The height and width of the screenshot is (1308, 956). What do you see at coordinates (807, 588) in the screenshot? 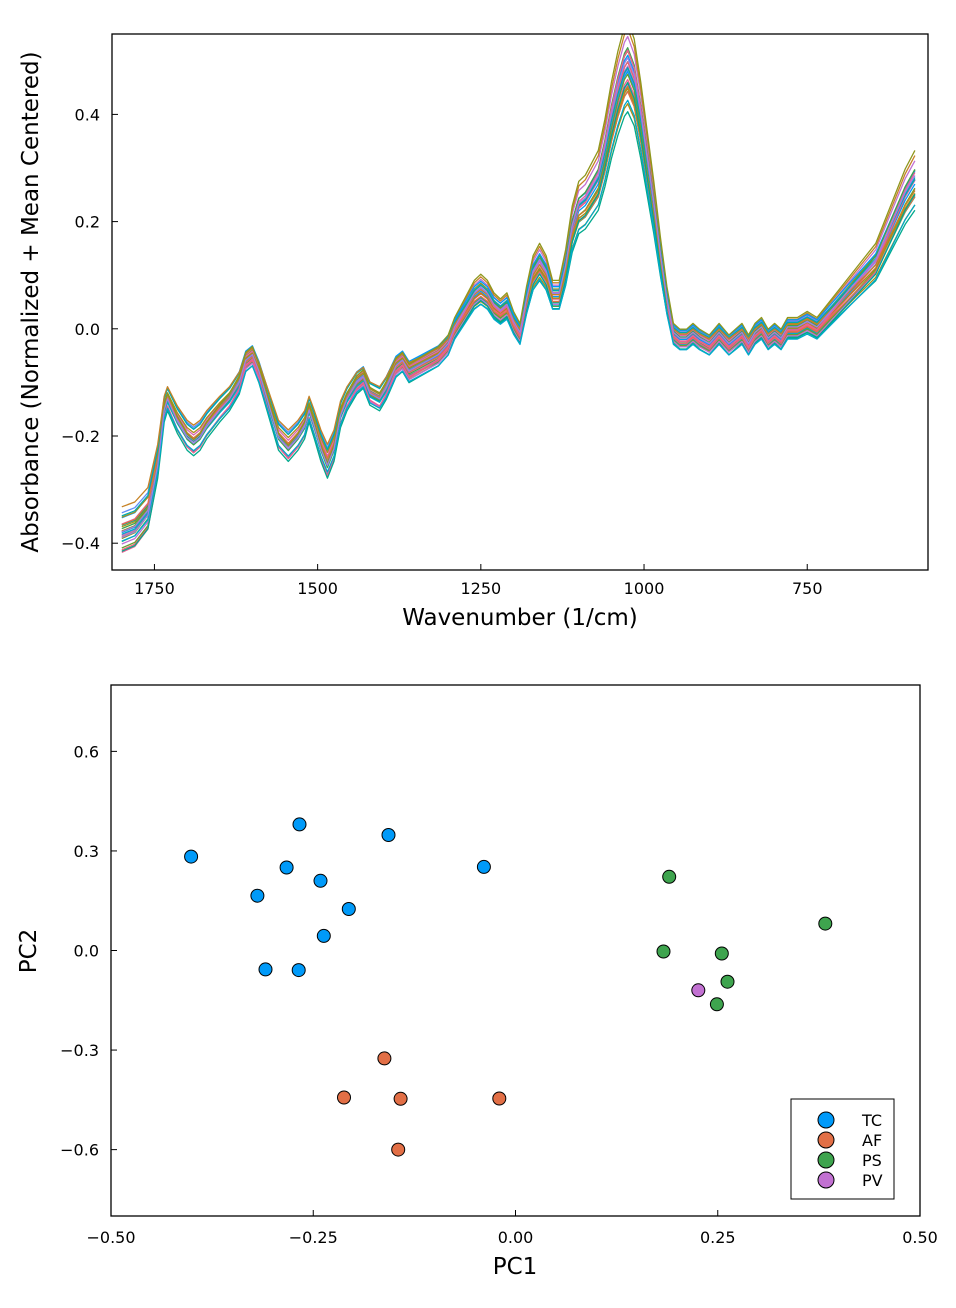
I see `x-tick-label: 750` at bounding box center [807, 588].